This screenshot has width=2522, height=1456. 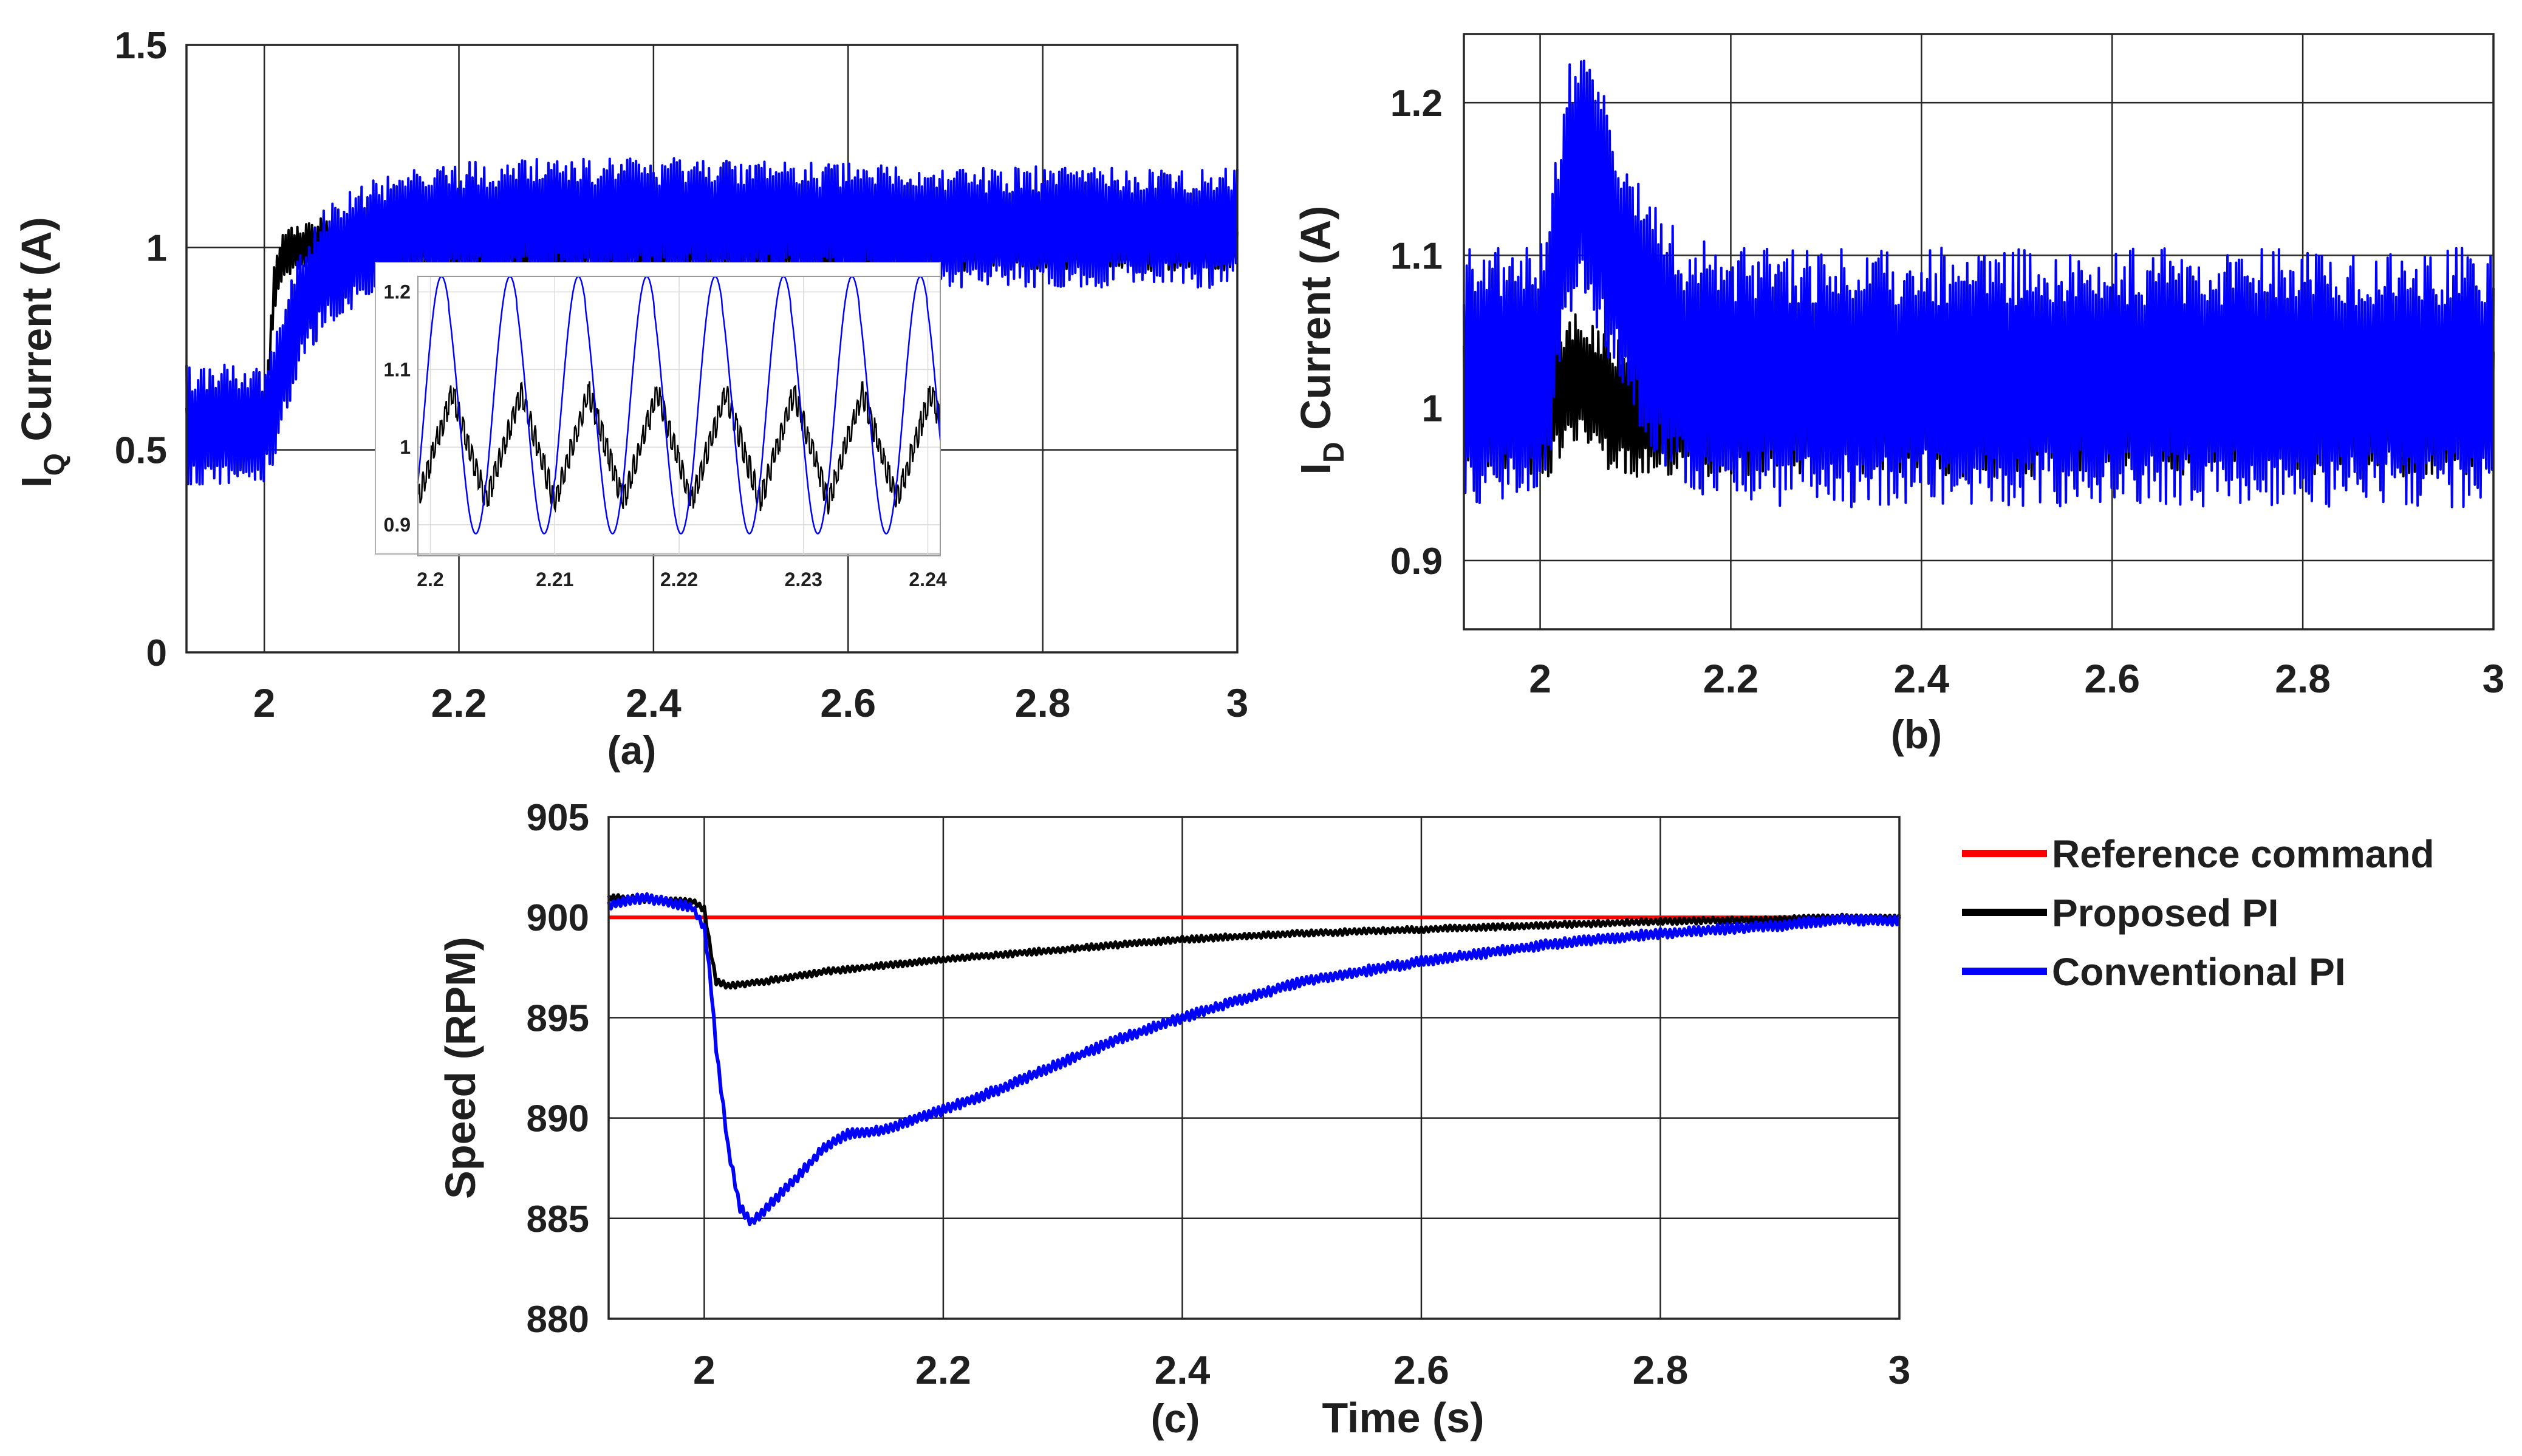 What do you see at coordinates (558, 818) in the screenshot?
I see `y-tick-label: 905` at bounding box center [558, 818].